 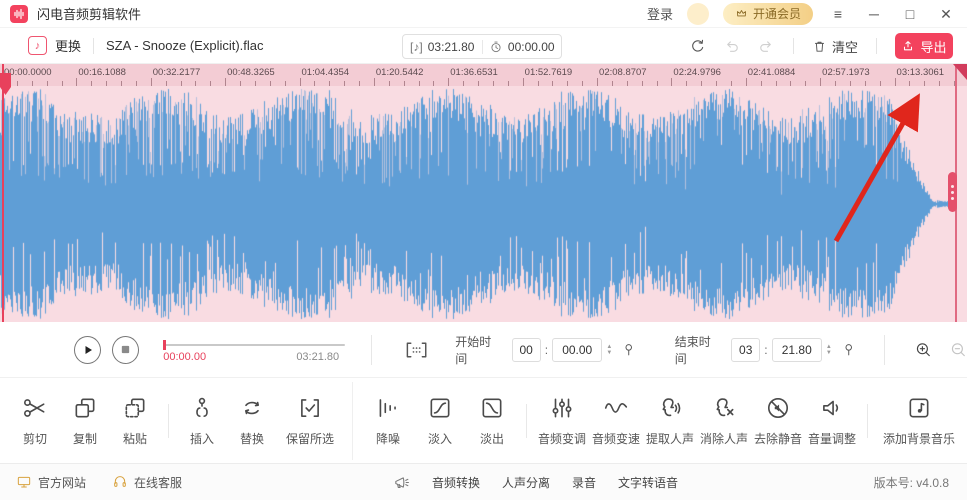 What do you see at coordinates (923, 349) in the screenshot?
I see `zoom-in-icon` at bounding box center [923, 349].